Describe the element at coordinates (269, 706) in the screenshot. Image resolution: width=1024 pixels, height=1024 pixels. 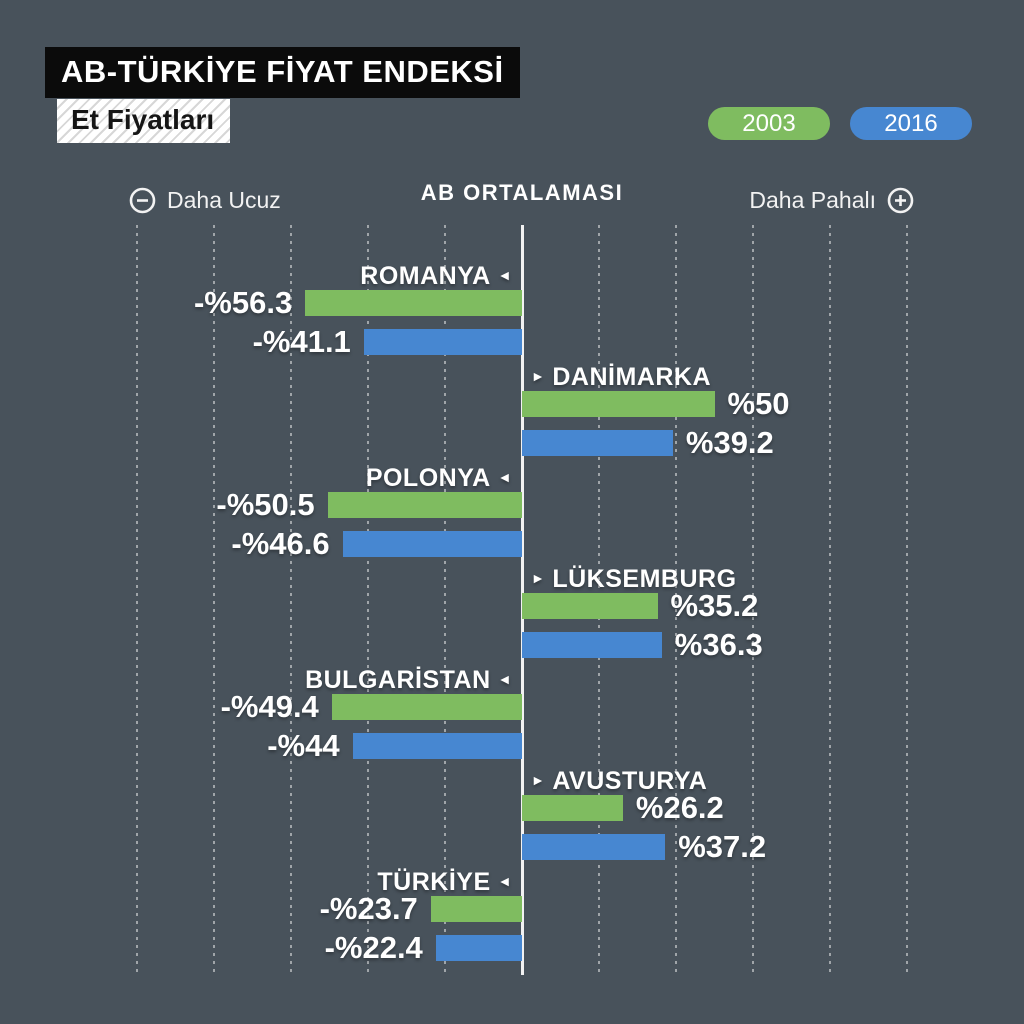
I see `value-label-2003: -%49.4` at that location.